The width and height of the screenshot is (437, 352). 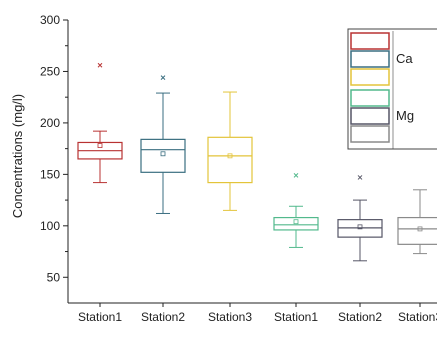 I want to click on y-tick-label: 200, so click(x=50, y=123).